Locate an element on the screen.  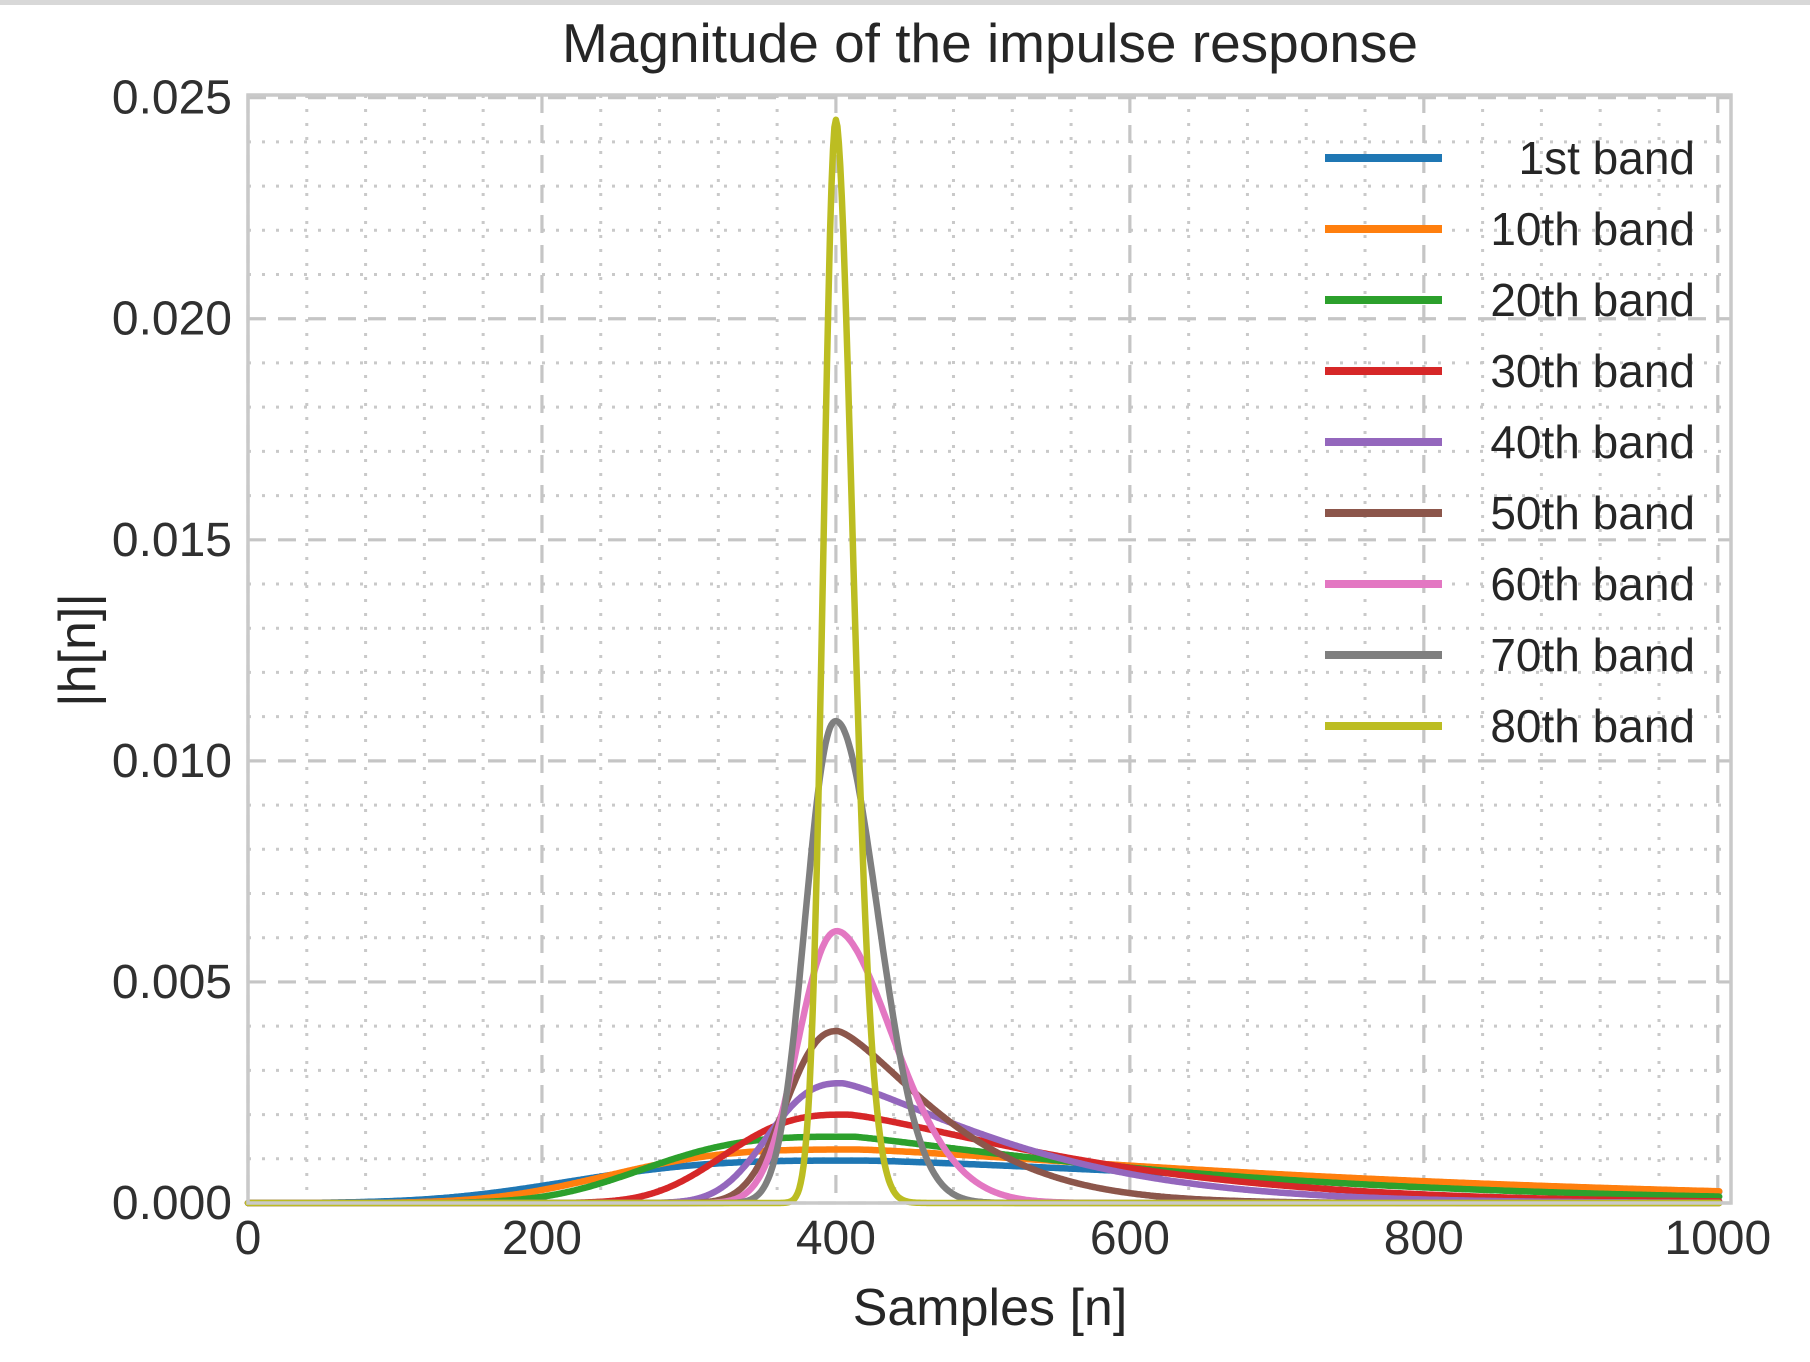
screenshot-top-border is located at coordinates (905, 2).